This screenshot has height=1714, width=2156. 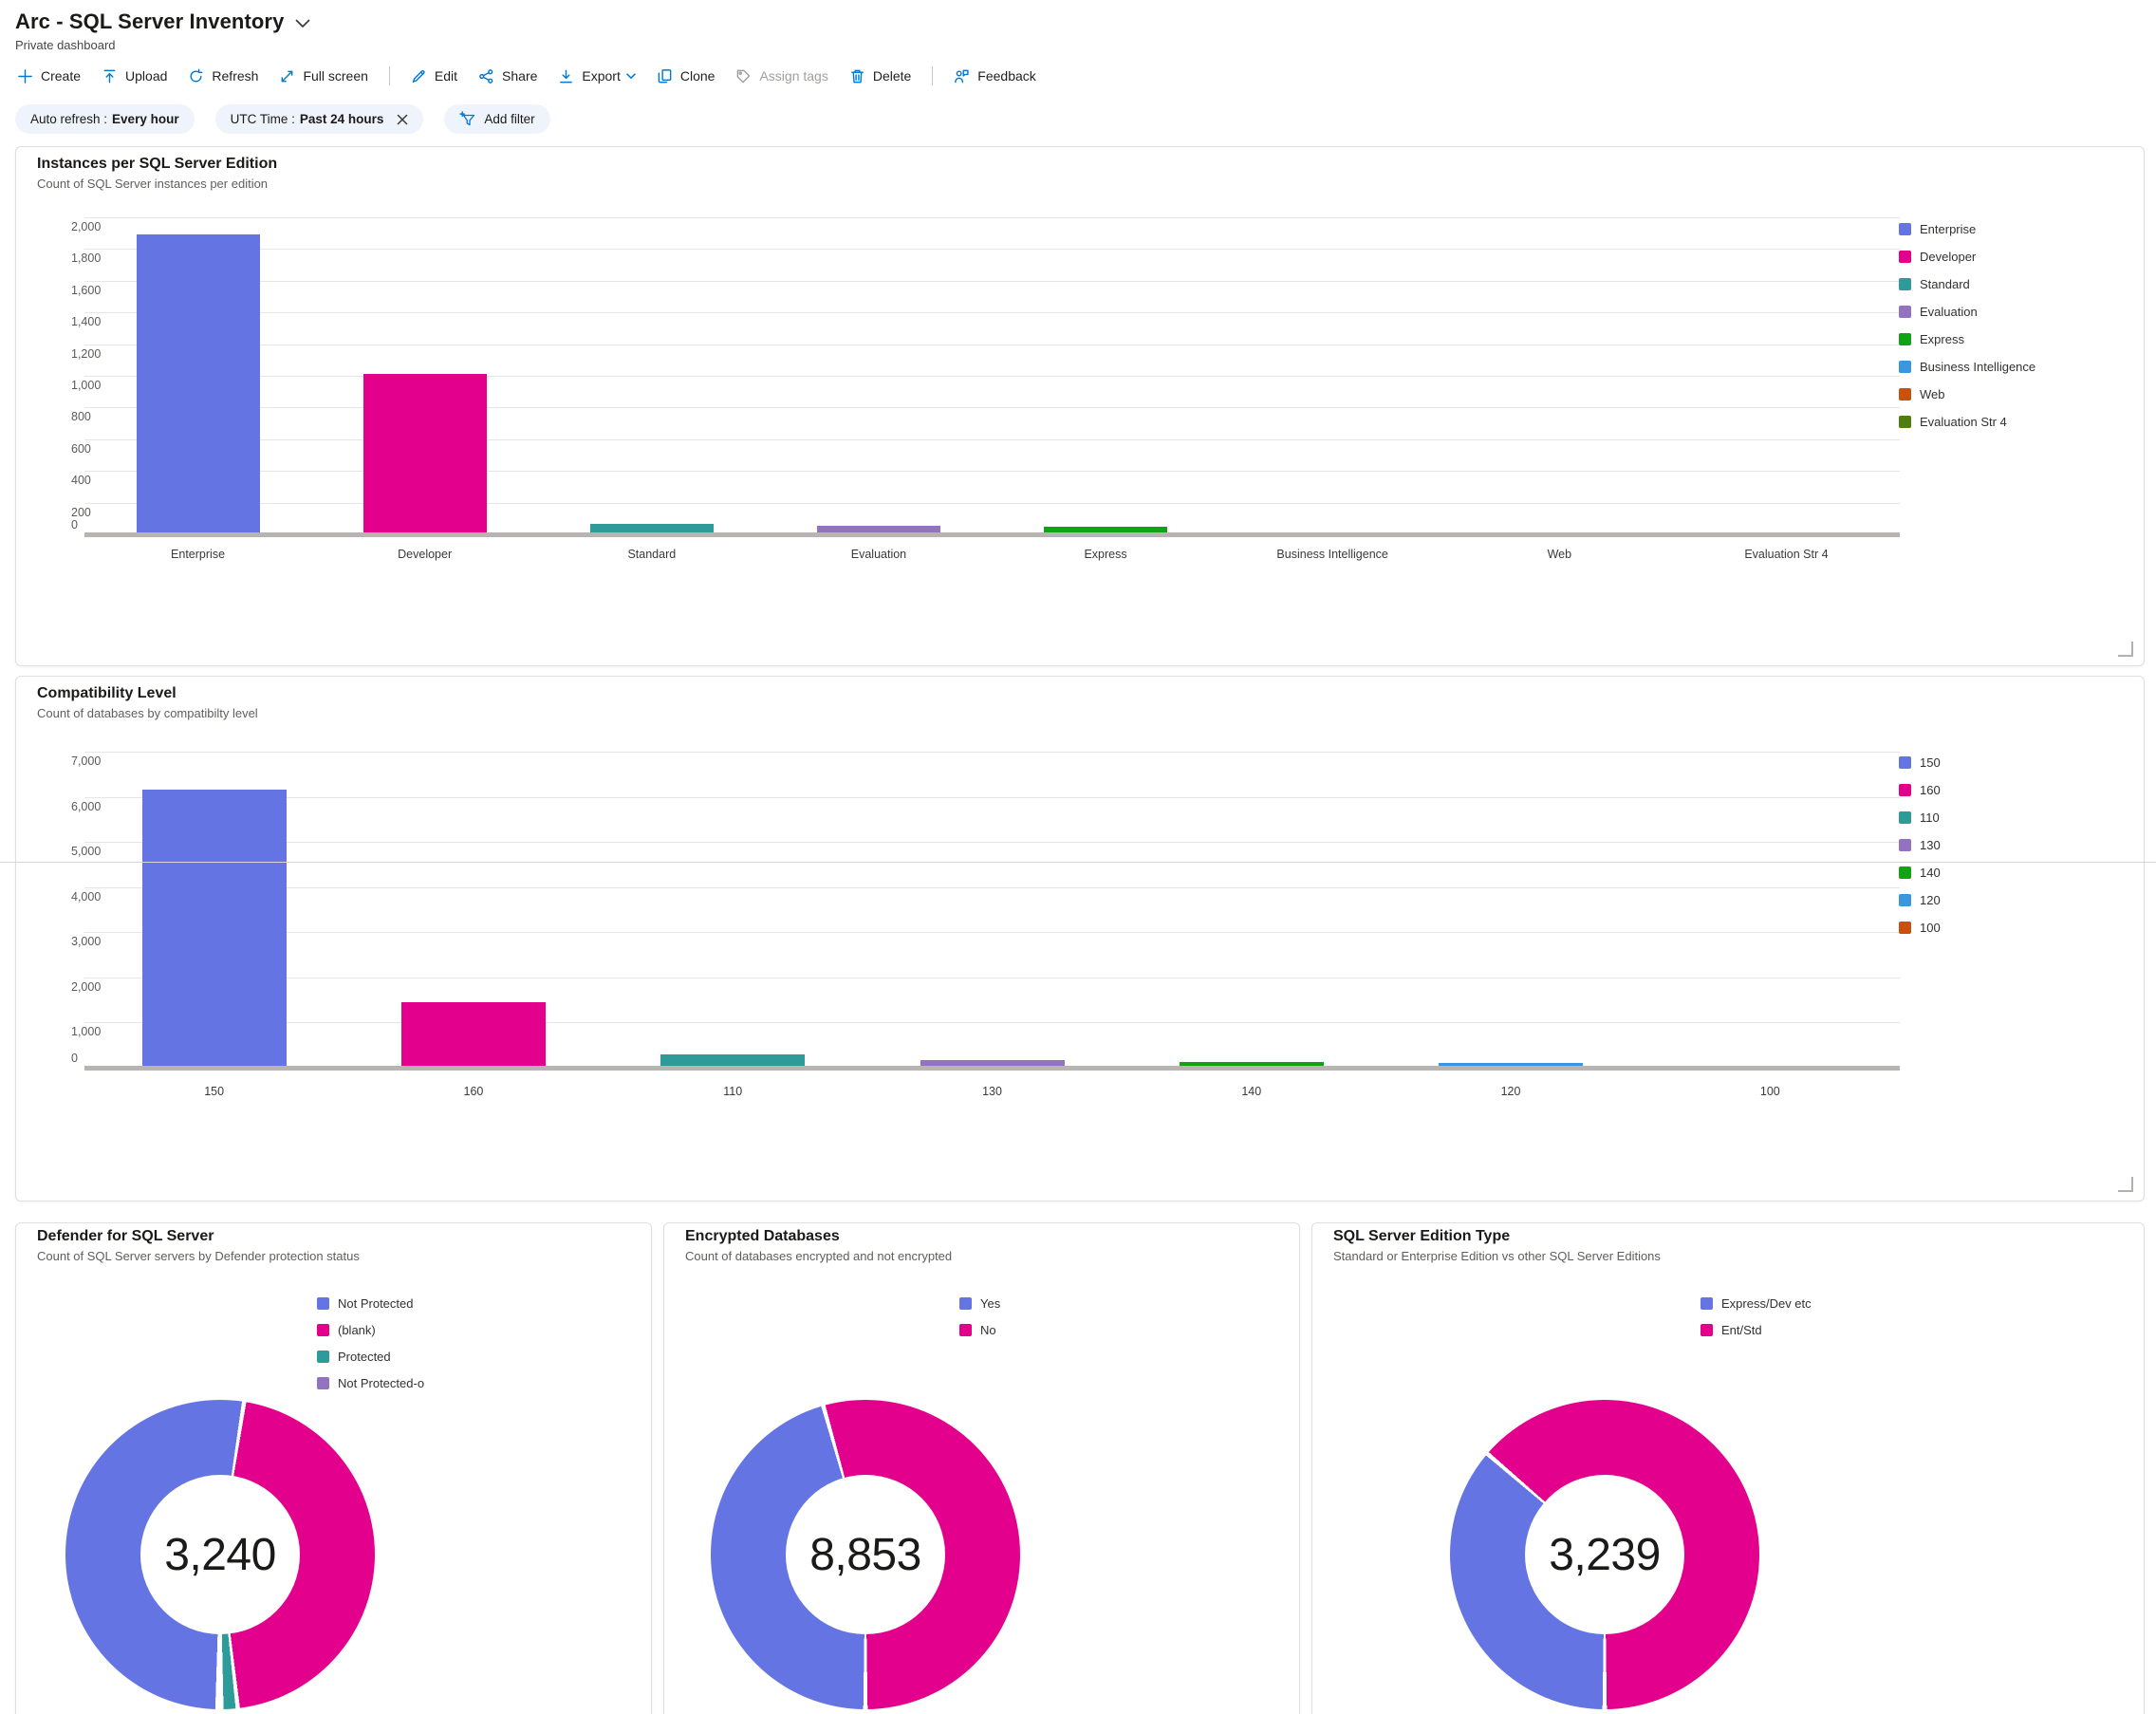 I want to click on x-axis-label: Standard, so click(x=652, y=554).